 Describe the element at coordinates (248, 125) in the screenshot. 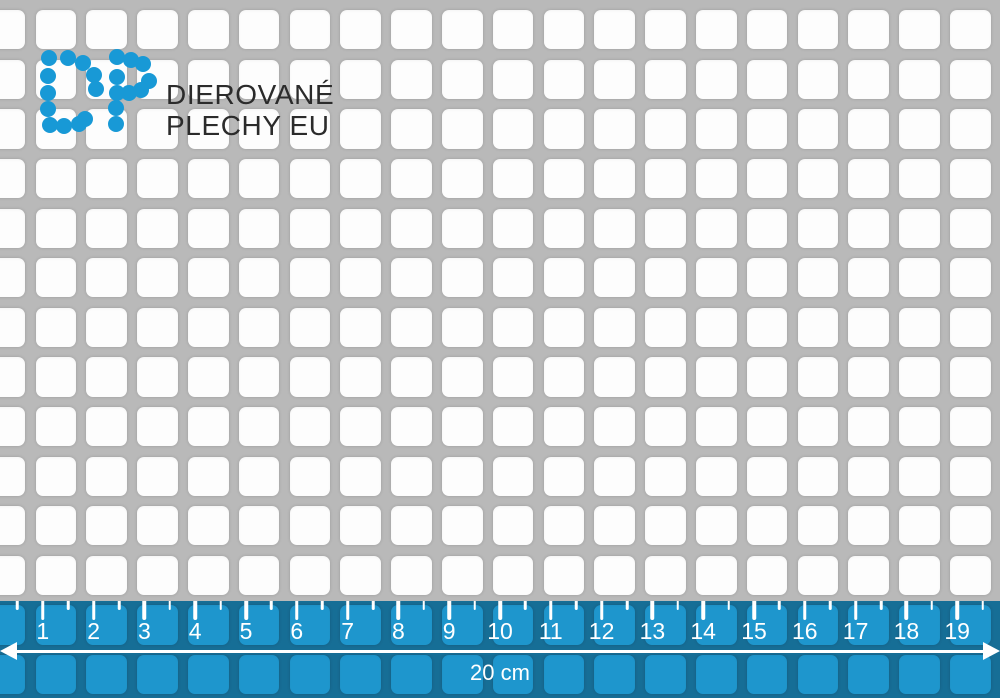

I see `brand-name-line2: PLECHY EU` at that location.